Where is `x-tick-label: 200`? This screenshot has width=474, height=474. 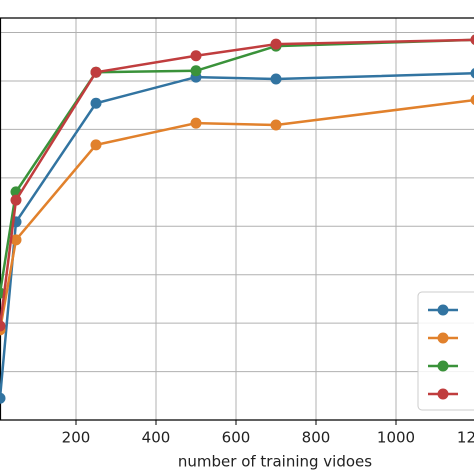
x-tick-label: 200 is located at coordinates (76, 438).